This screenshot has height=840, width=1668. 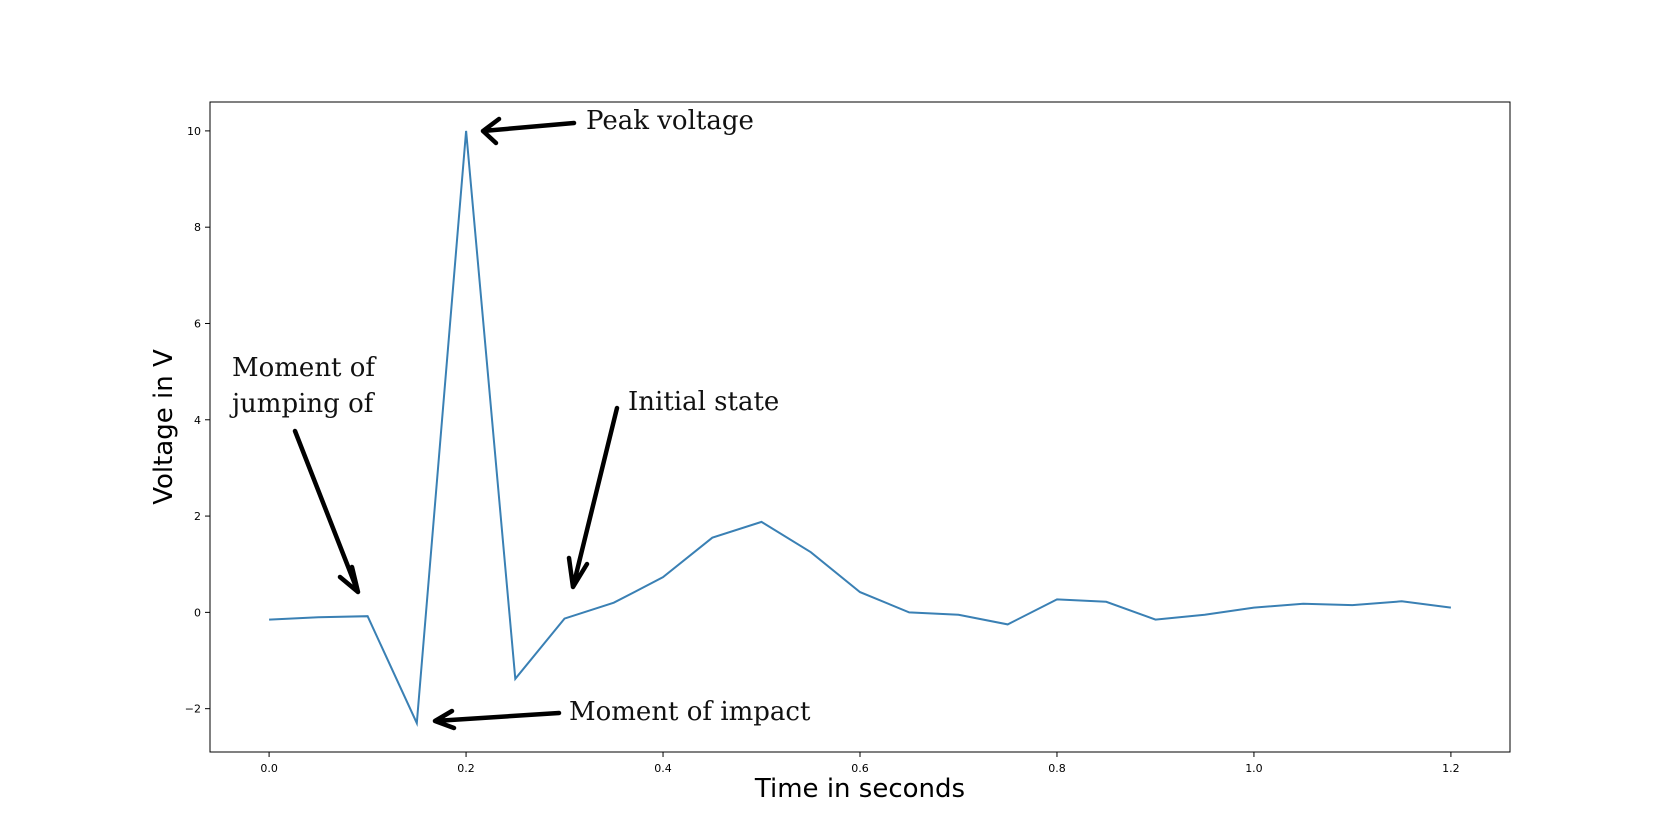 What do you see at coordinates (302, 404) in the screenshot?
I see `annotation-jumping-off-line2: jumping of` at bounding box center [302, 404].